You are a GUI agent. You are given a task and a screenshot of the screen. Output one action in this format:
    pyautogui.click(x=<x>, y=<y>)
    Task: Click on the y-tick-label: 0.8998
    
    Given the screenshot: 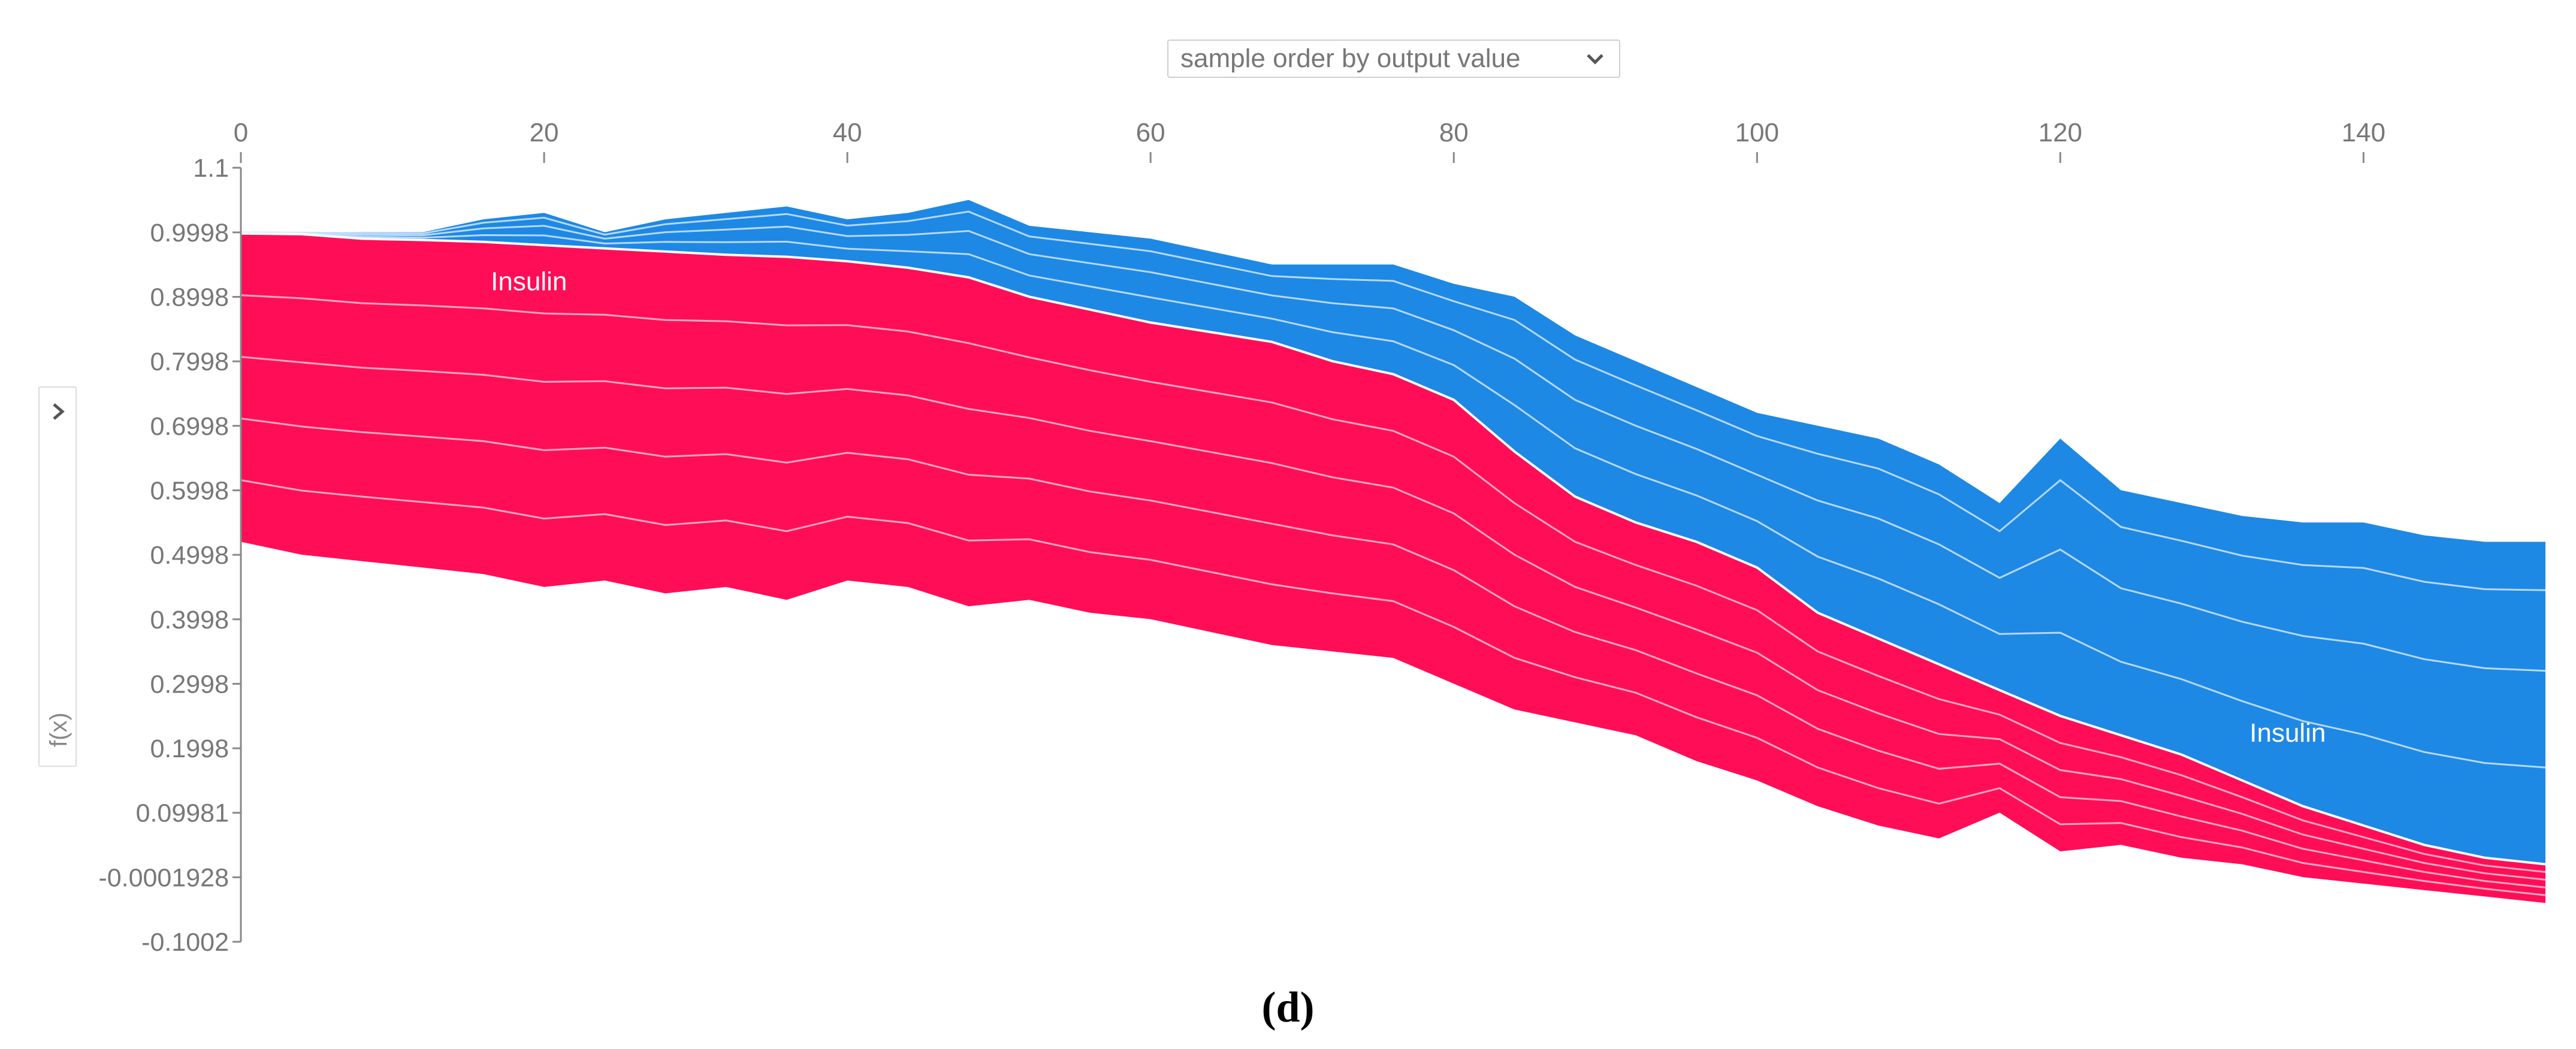 What is the action you would take?
    pyautogui.click(x=190, y=297)
    